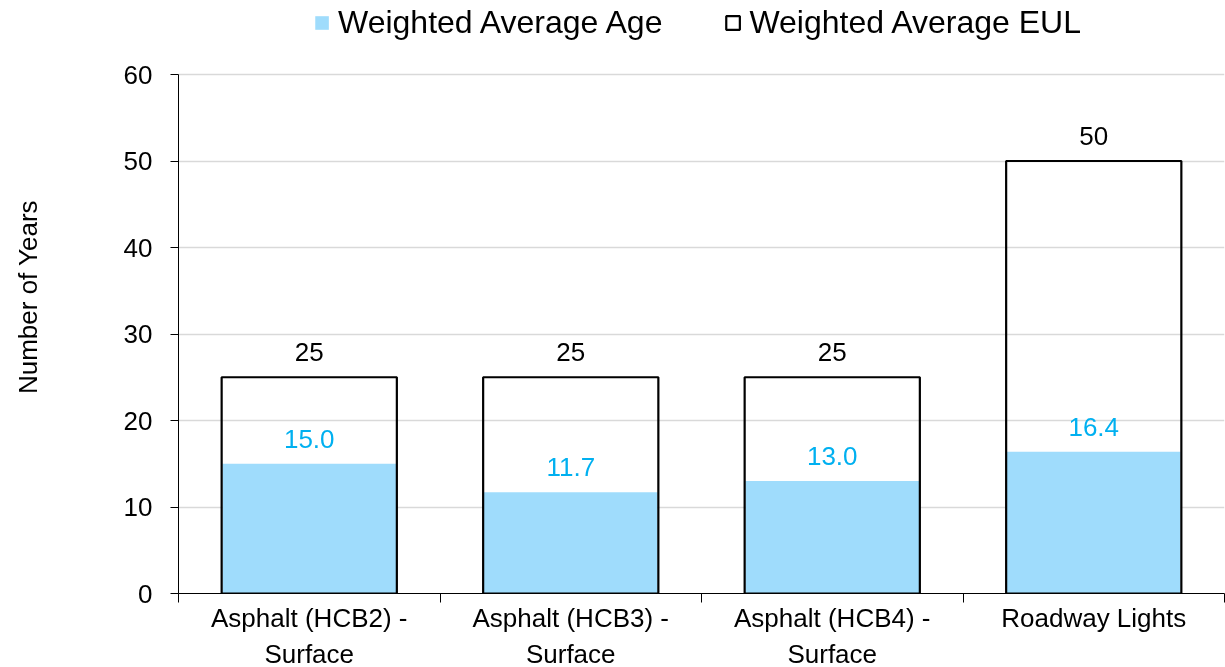  What do you see at coordinates (138, 507) in the screenshot?
I see `y-tick-label: 10` at bounding box center [138, 507].